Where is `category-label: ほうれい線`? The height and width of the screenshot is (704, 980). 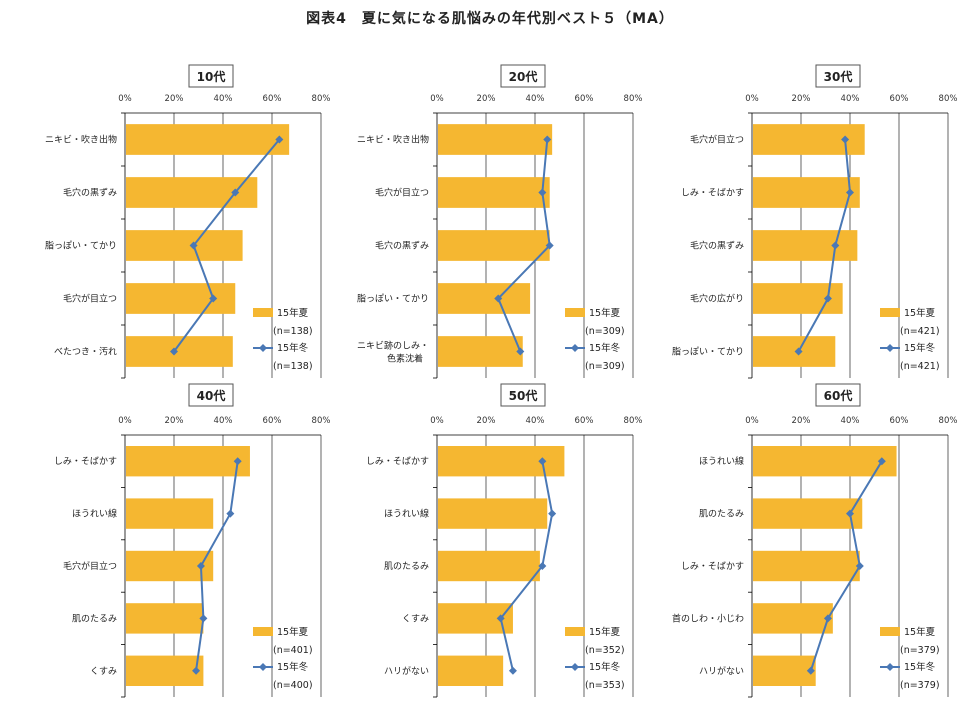
category-label: ほうれい線 is located at coordinates (406, 514).